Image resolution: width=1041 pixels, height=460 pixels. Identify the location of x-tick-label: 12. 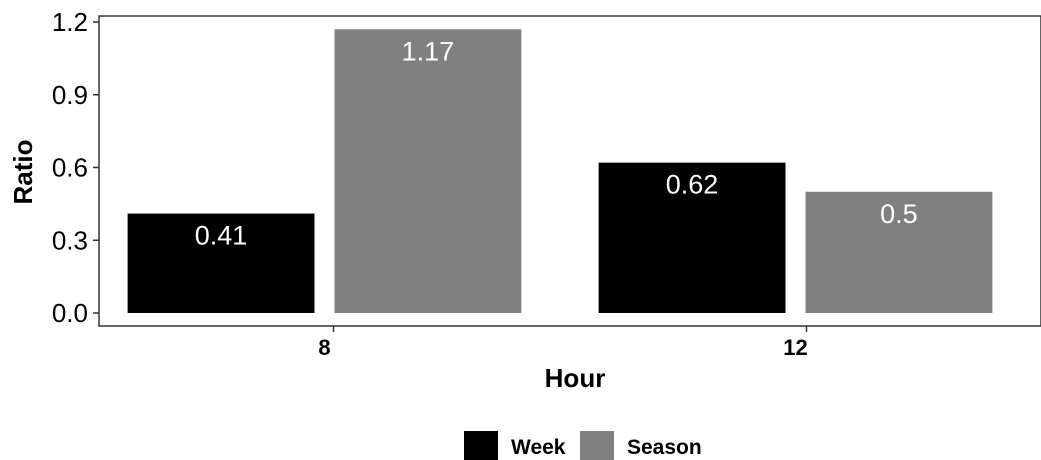
(795, 347).